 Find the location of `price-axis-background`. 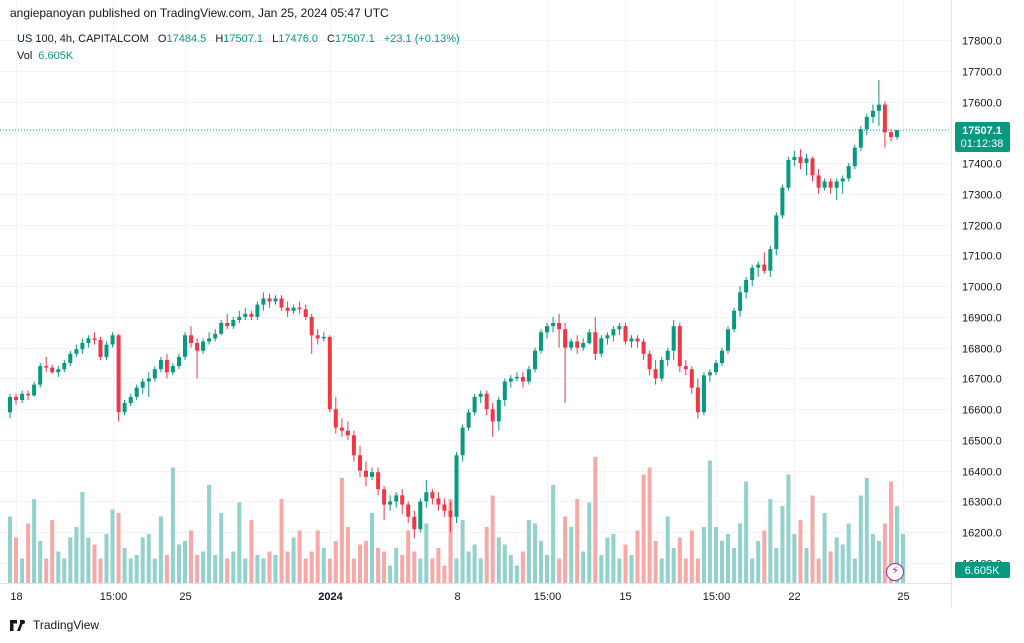

price-axis-background is located at coordinates (987, 291).